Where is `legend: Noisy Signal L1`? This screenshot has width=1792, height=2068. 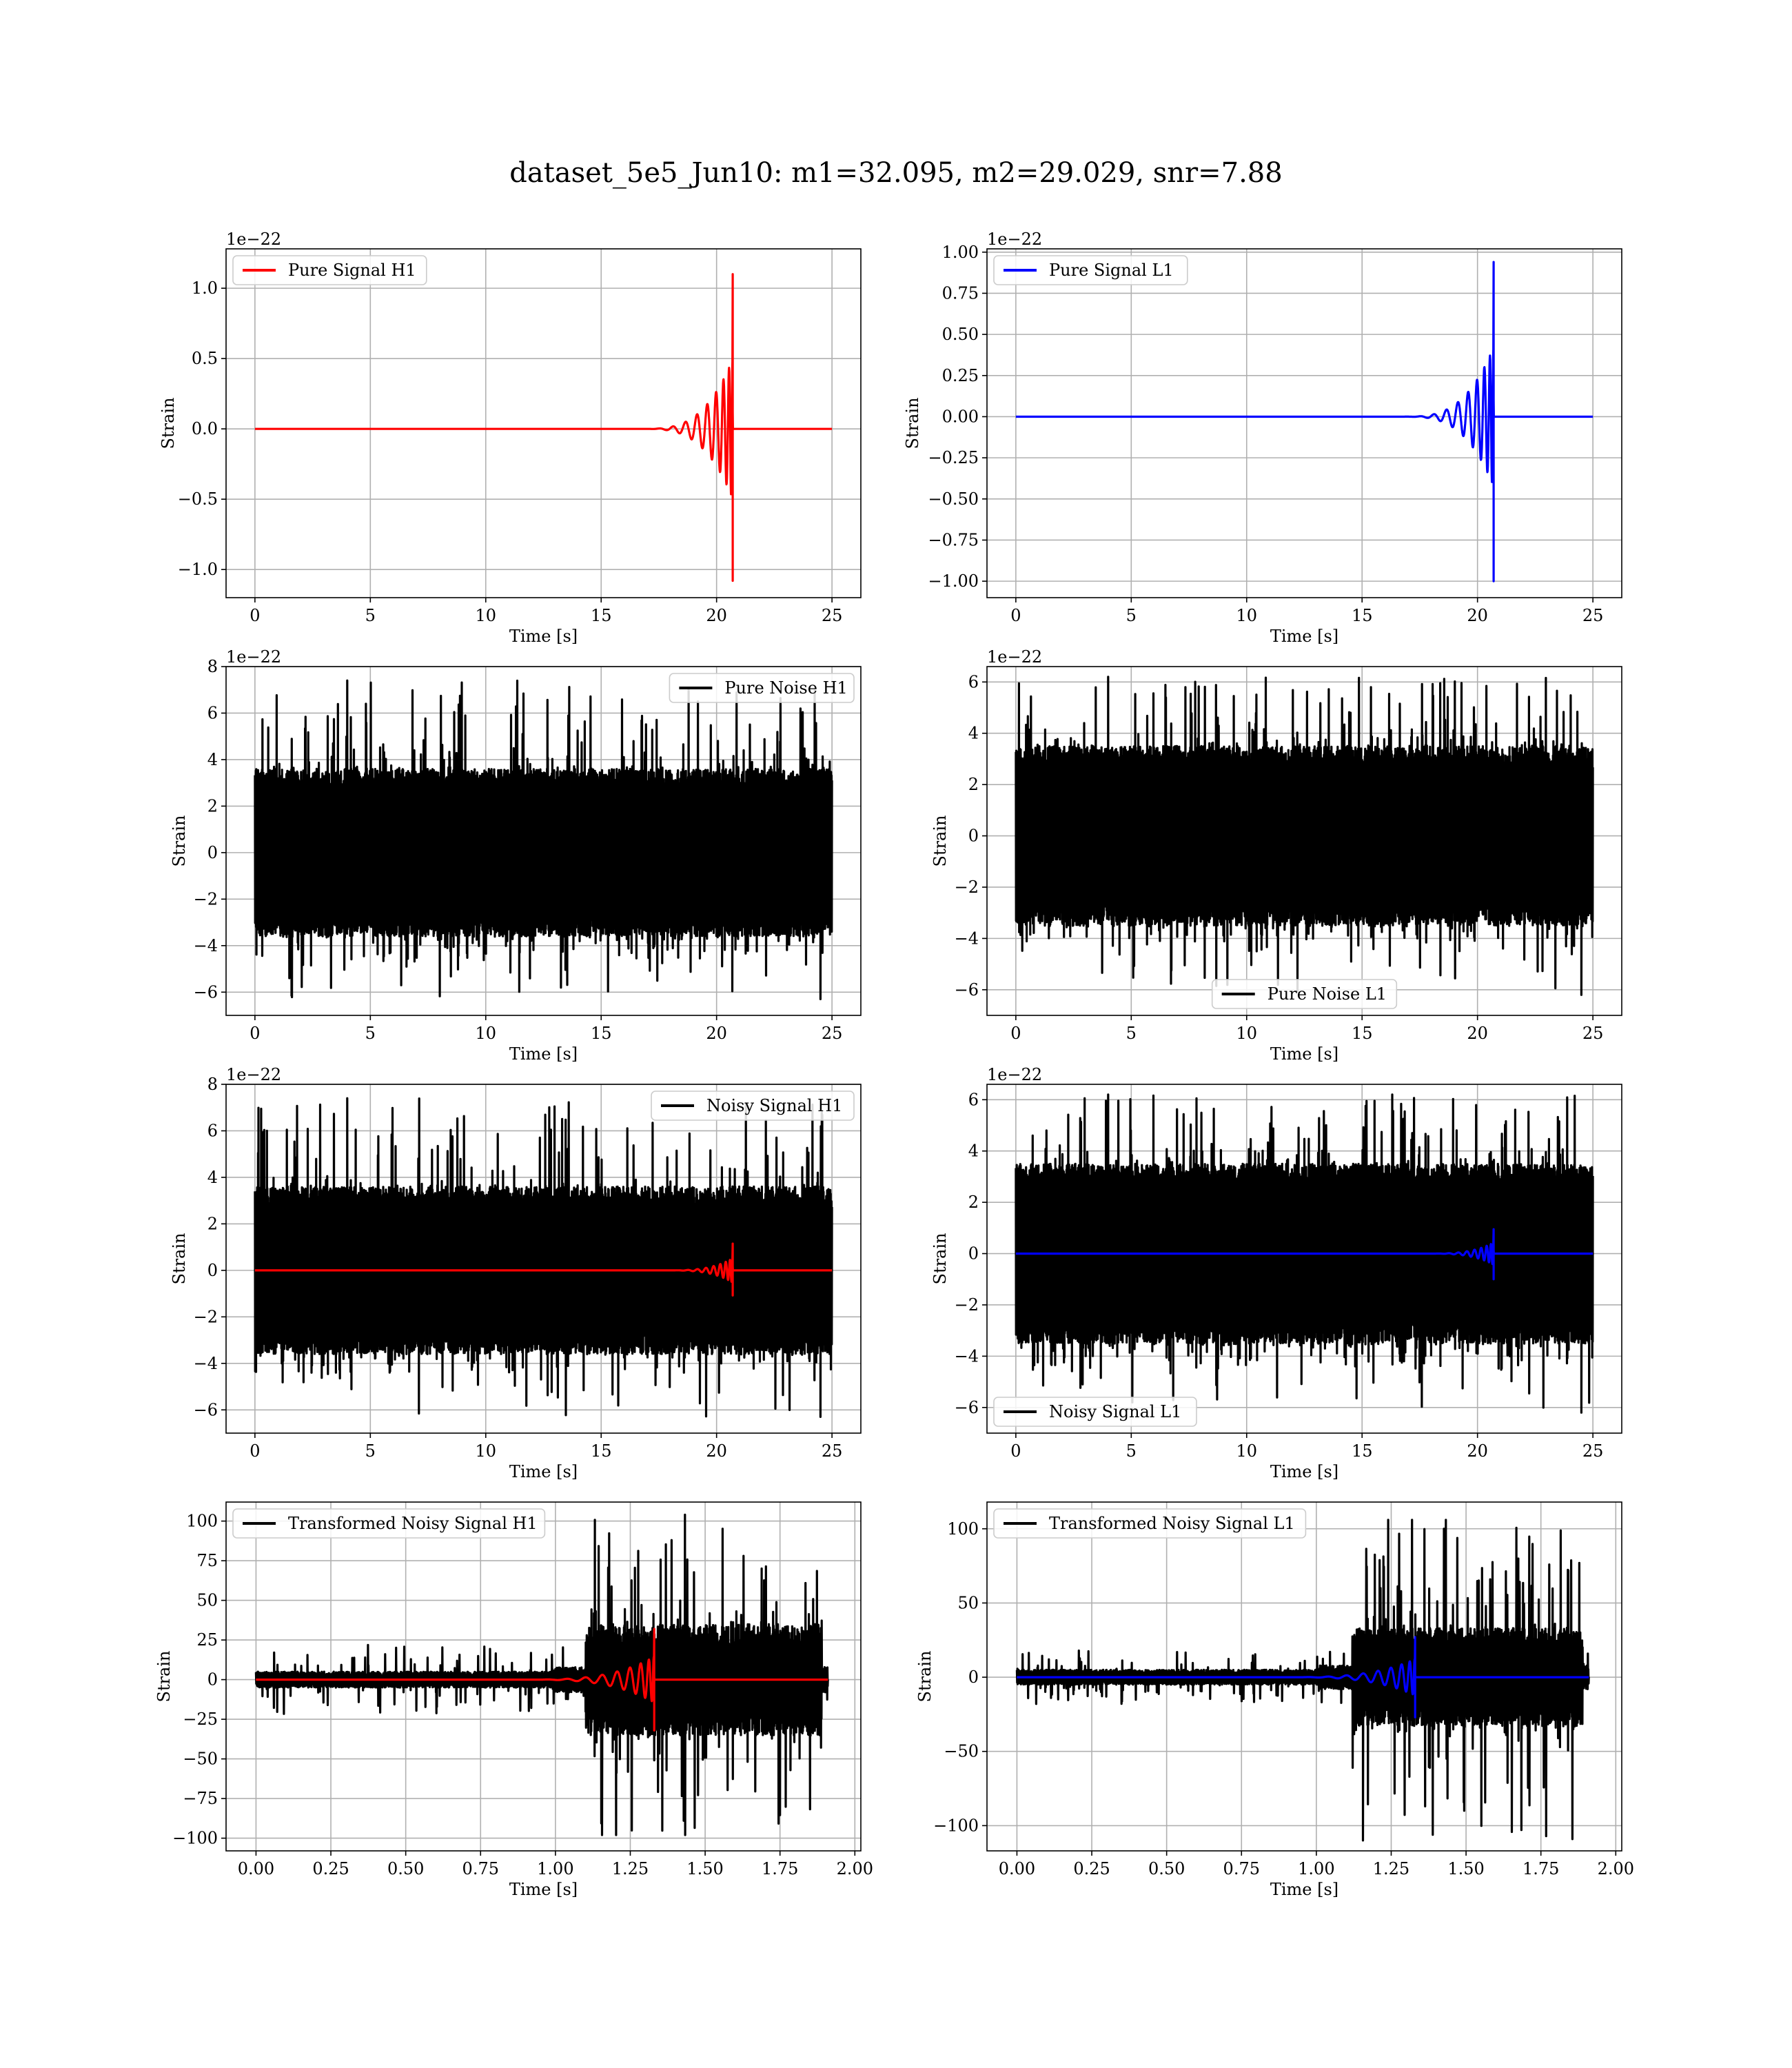
legend: Noisy Signal L1 is located at coordinates (1095, 1412).